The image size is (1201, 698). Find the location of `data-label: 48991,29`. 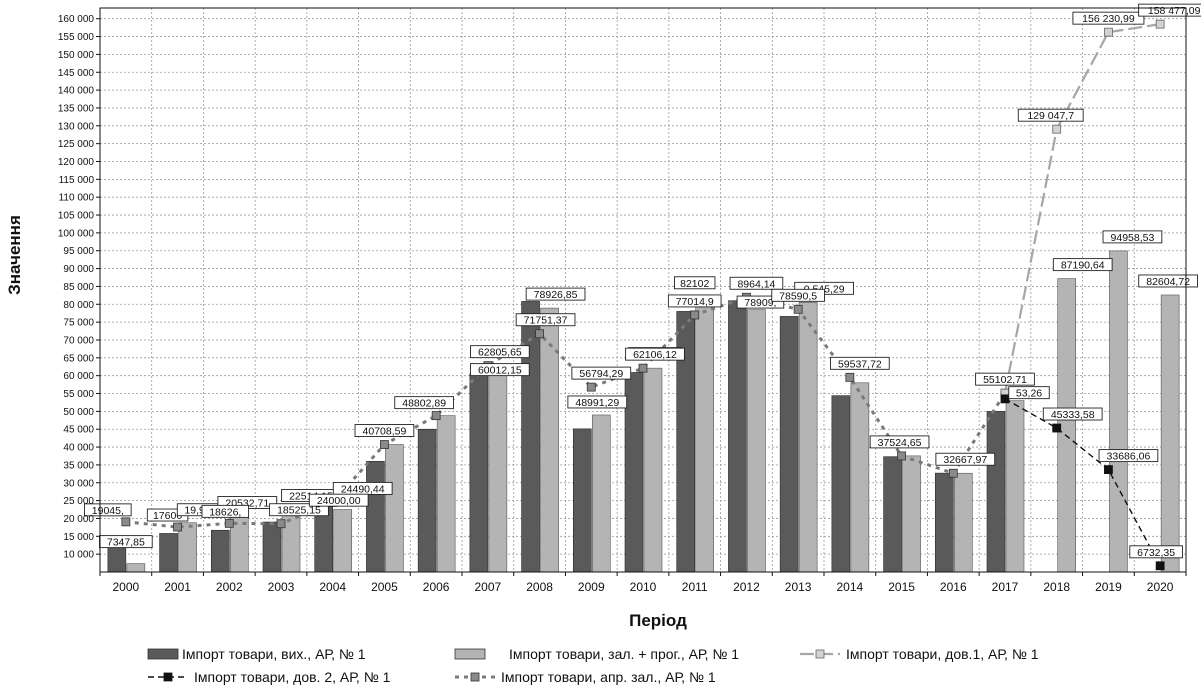

data-label: 48991,29 is located at coordinates (597, 403).